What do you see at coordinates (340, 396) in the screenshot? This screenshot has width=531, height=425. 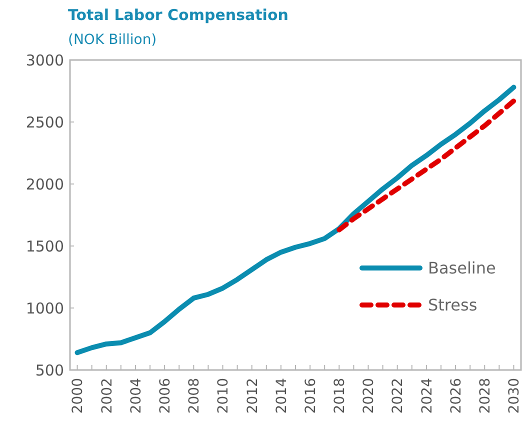 I see `x-tick-label: 2018` at bounding box center [340, 396].